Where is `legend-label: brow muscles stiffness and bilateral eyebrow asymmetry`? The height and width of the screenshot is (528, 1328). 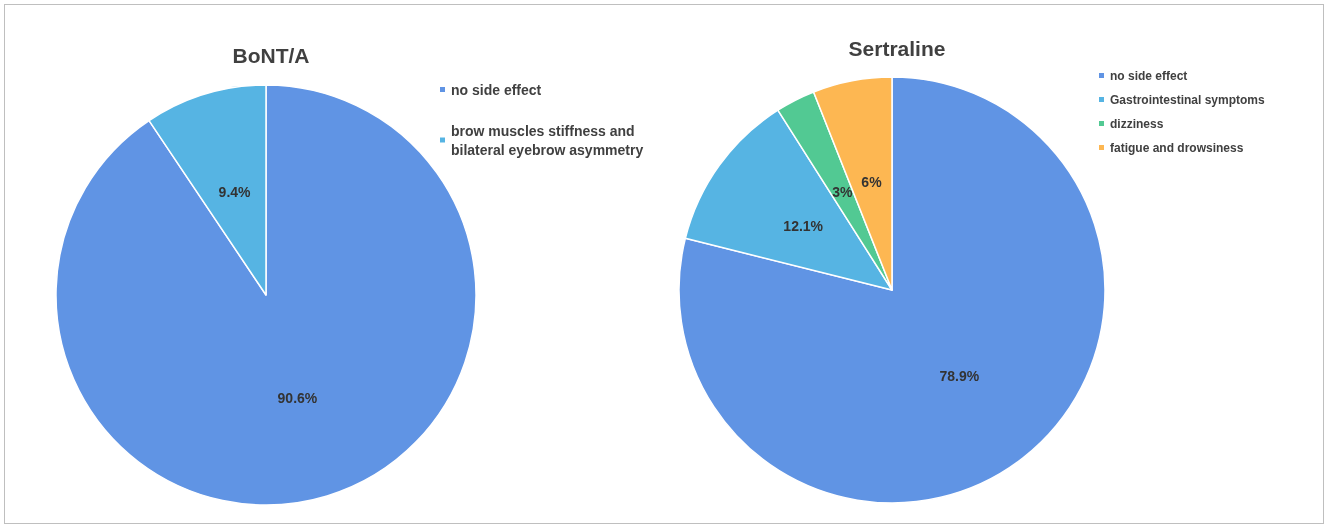
legend-label: brow muscles stiffness and bilateral eyebrow asymmetry is located at coordinates (547, 140).